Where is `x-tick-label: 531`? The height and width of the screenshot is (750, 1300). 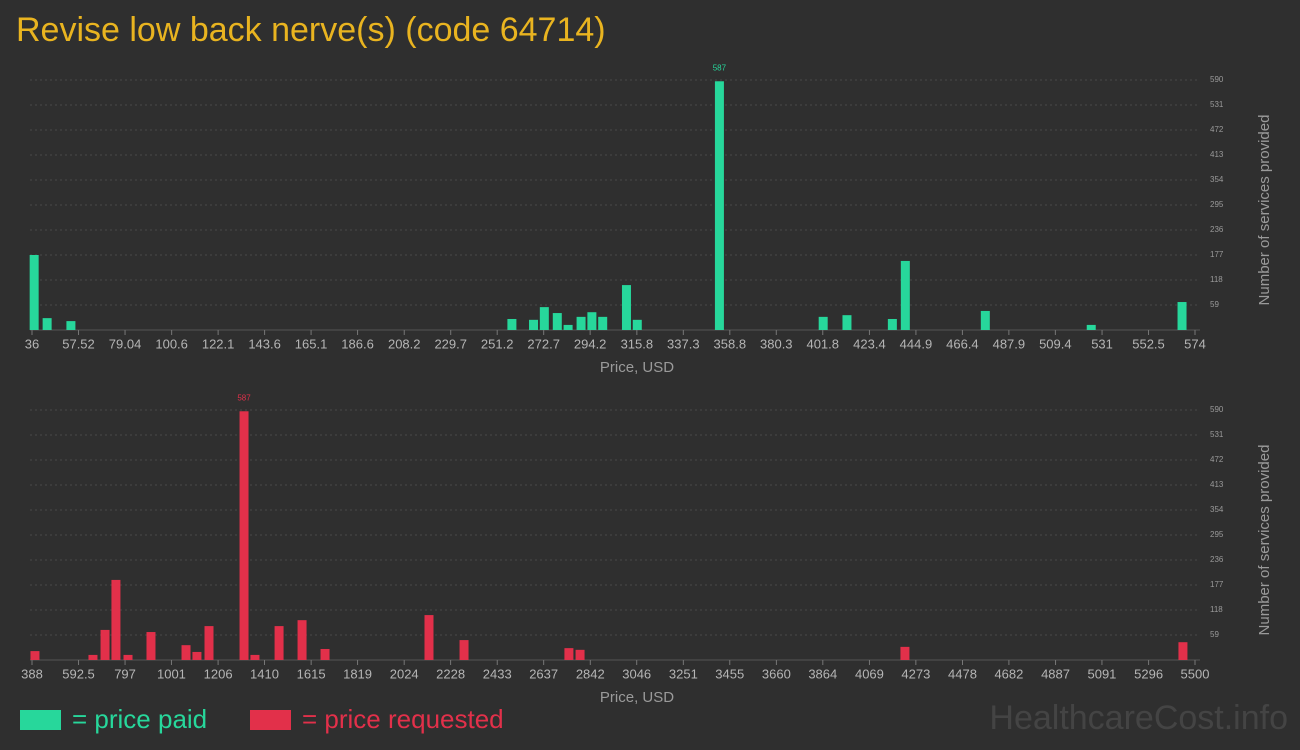 x-tick-label: 531 is located at coordinates (1102, 343).